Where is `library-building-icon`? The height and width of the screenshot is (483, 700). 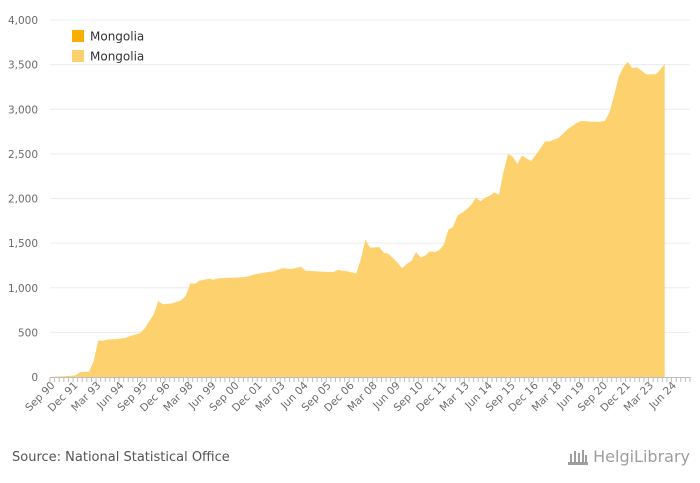 library-building-icon is located at coordinates (578, 457).